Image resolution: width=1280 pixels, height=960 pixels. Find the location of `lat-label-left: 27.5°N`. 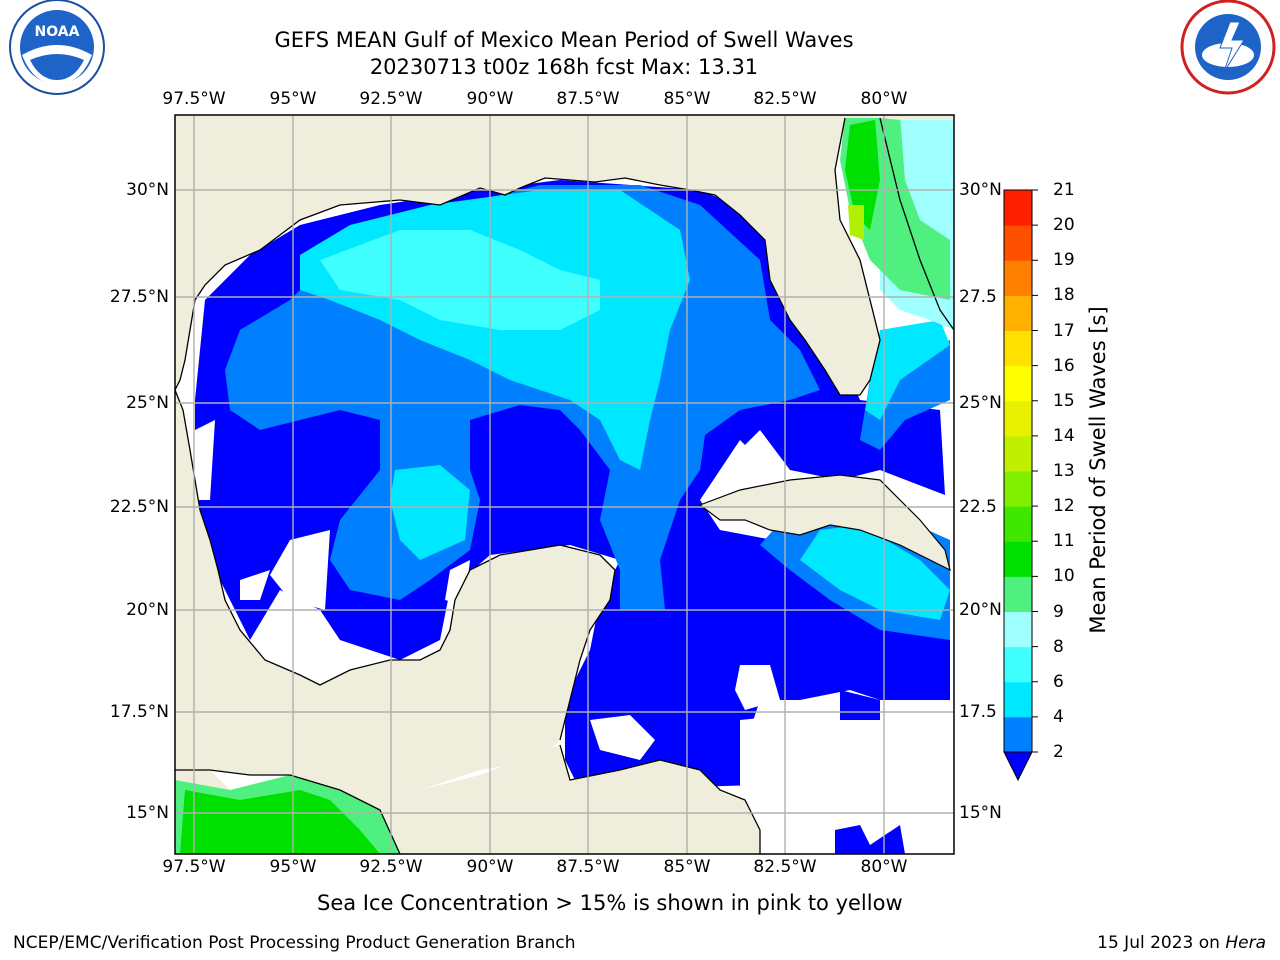

lat-label-left: 27.5°N is located at coordinates (139, 297).